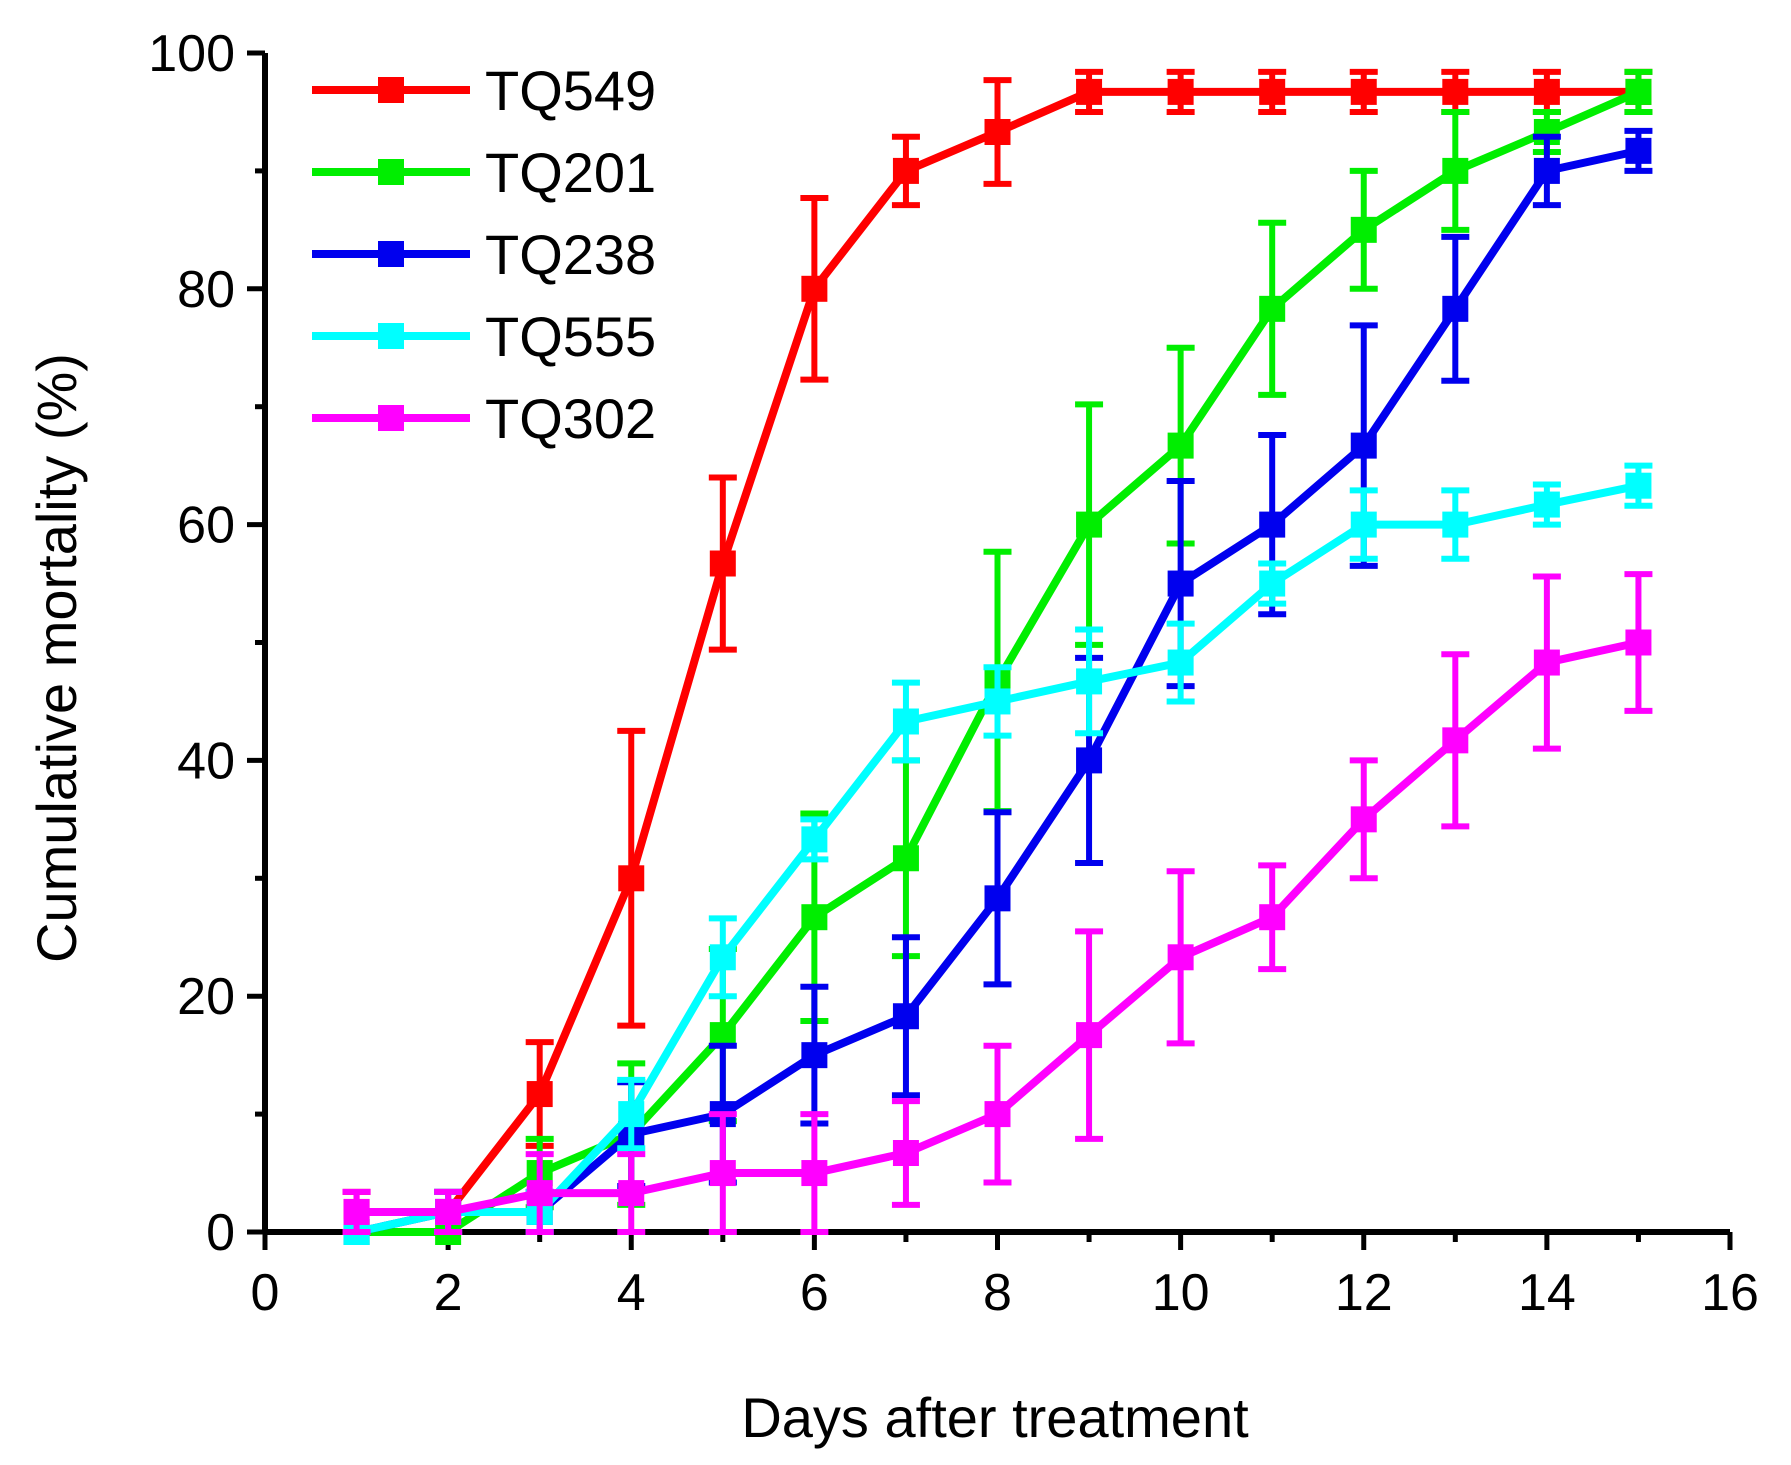 This screenshot has height=1465, width=1791. I want to click on legend-marker-tq201, so click(391, 172).